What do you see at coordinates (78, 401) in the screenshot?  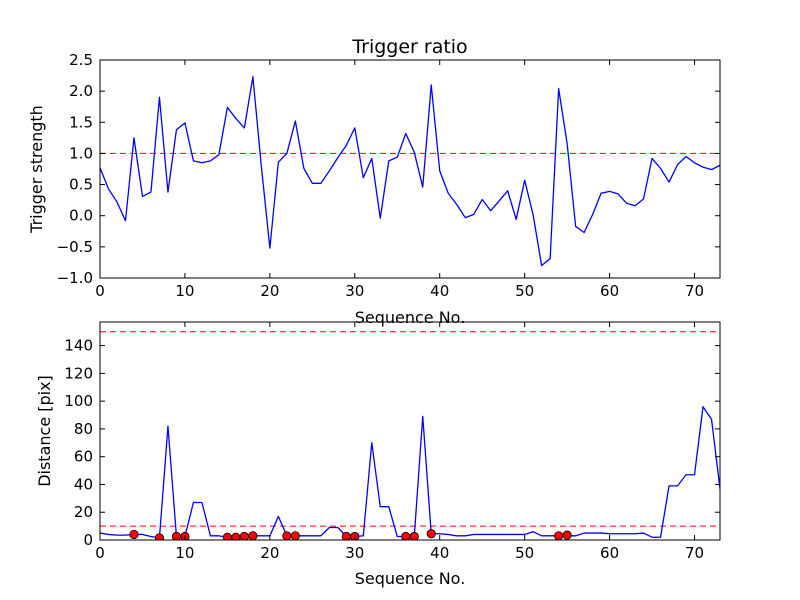 I see `y-tick-label: 100` at bounding box center [78, 401].